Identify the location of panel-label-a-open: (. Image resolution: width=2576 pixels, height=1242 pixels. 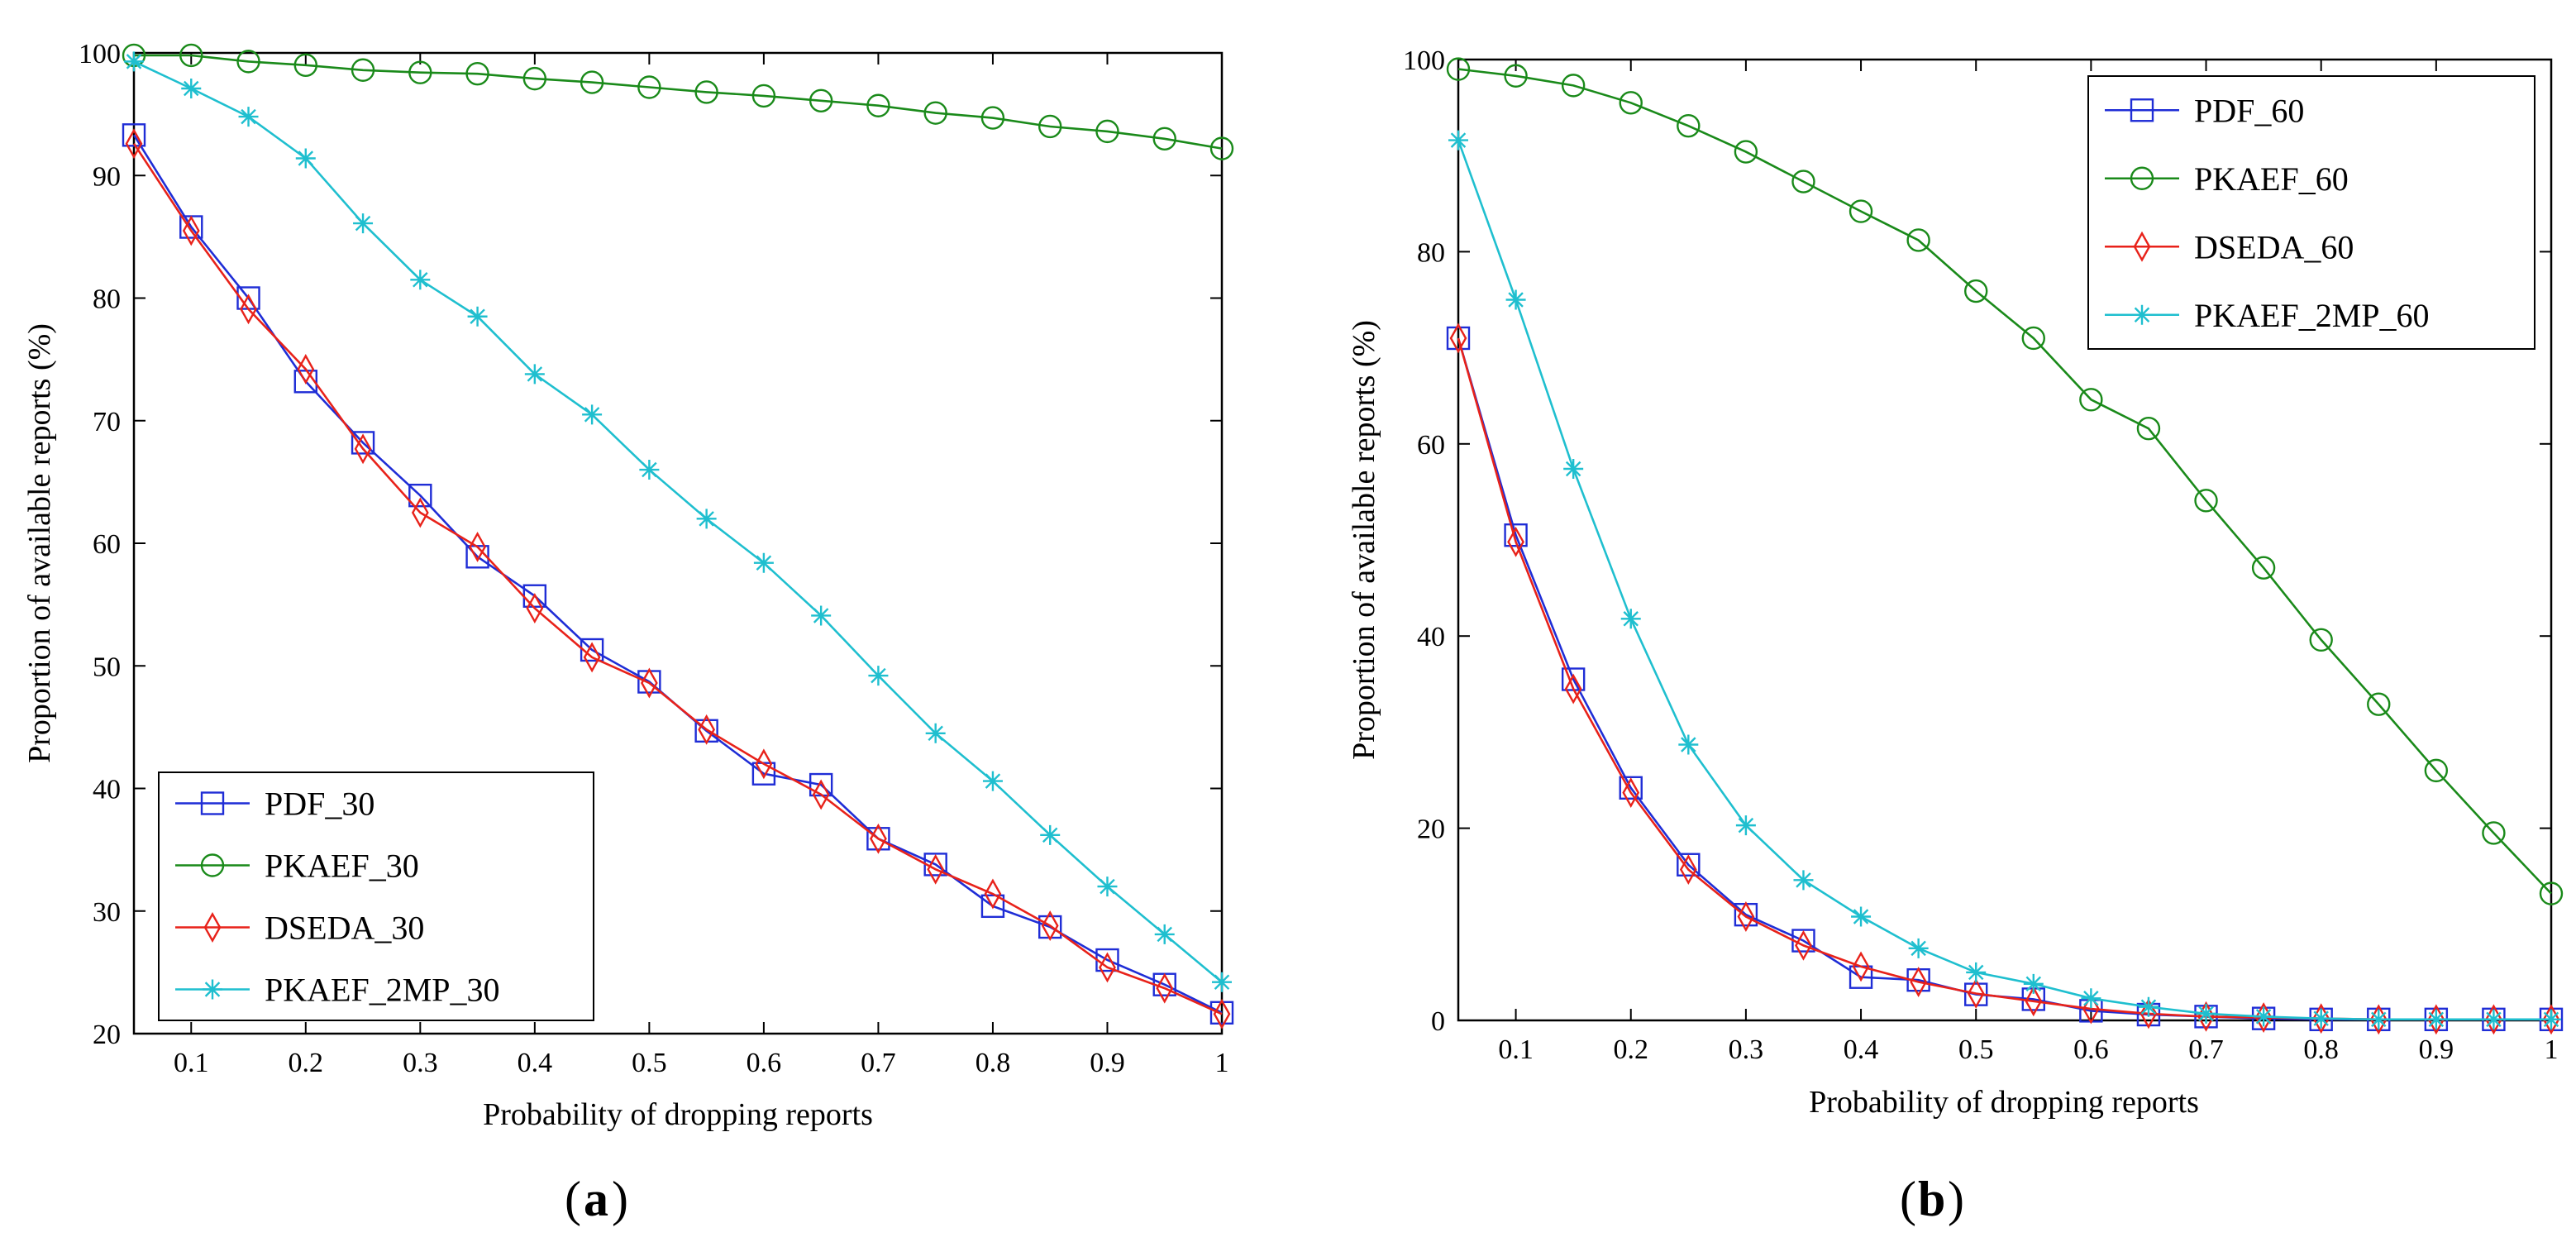
(573, 1199).